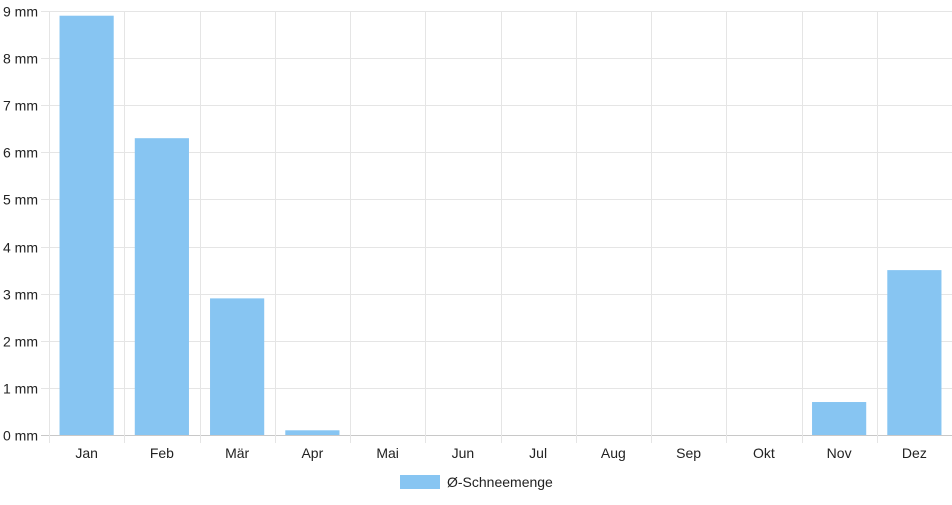 This screenshot has width=952, height=505. What do you see at coordinates (312, 453) in the screenshot?
I see `x-tick-label: Apr` at bounding box center [312, 453].